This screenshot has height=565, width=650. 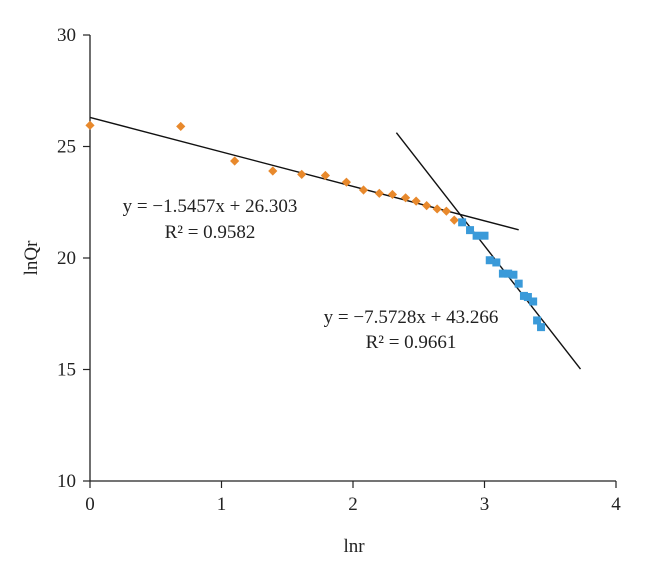 I want to click on trendline-equation-1: y = −1.5457x + 26.303, so click(x=210, y=206).